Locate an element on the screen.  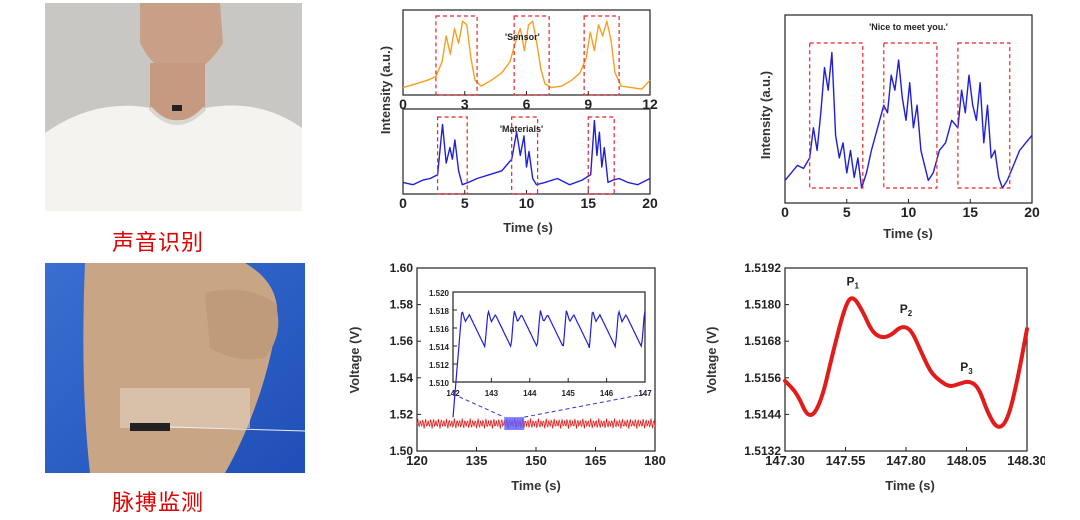
nice-xtick-label: 5 is located at coordinates (847, 212).